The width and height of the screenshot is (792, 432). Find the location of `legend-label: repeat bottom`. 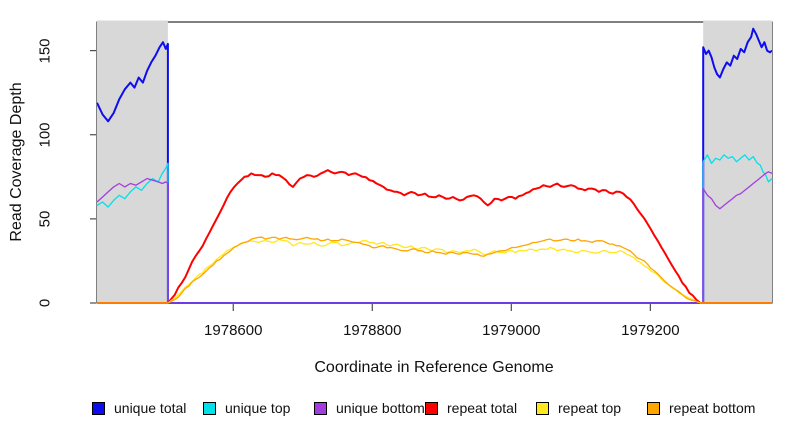

legend-label: repeat bottom is located at coordinates (712, 408).